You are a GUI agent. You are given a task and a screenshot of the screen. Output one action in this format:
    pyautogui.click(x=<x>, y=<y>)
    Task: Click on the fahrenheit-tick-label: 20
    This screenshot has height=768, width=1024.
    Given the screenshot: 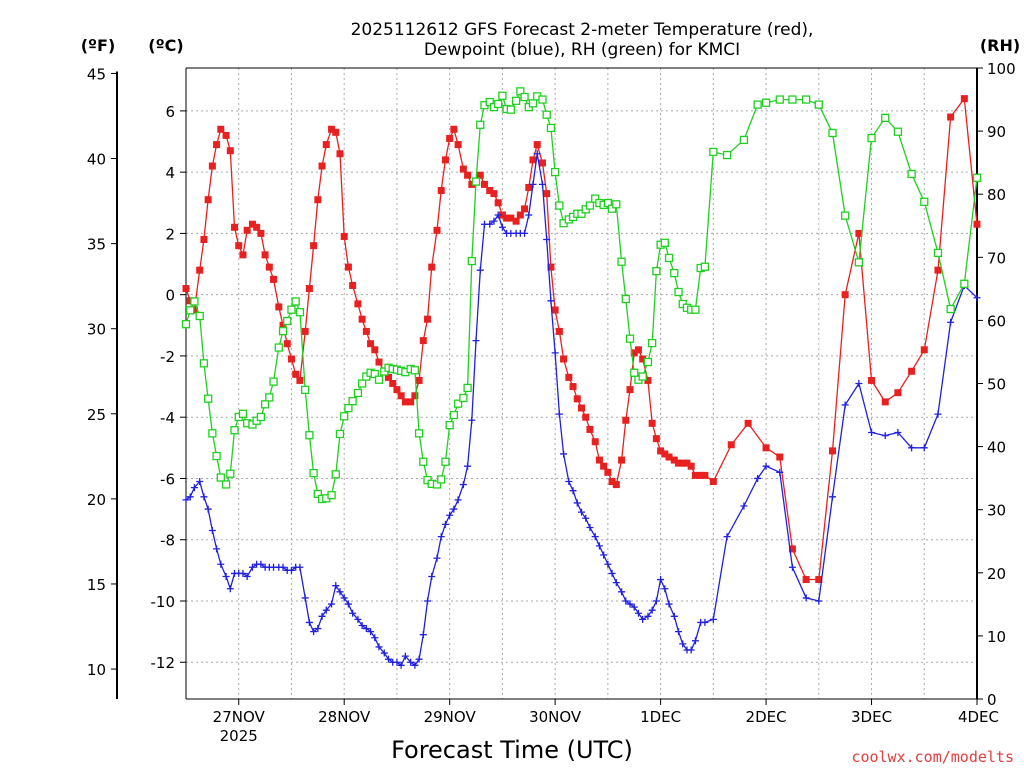 What is the action you would take?
    pyautogui.click(x=96, y=500)
    